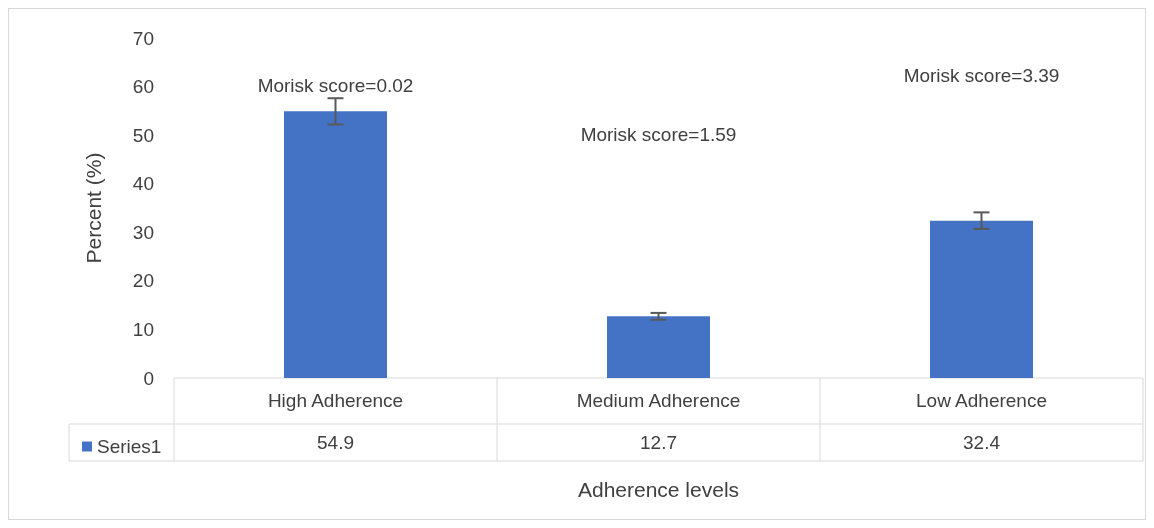 This screenshot has height=528, width=1154. What do you see at coordinates (658, 134) in the screenshot?
I see `annotation: Morisk score=1.59` at bounding box center [658, 134].